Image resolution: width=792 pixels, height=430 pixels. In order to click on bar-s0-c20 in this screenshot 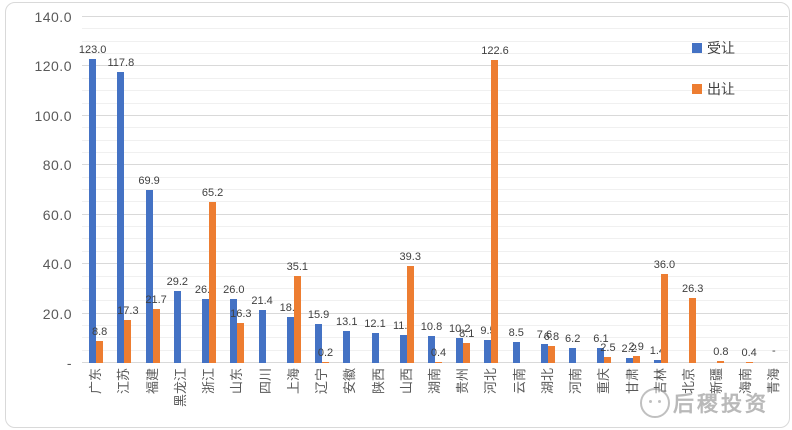, I will do `click(657, 361)`.